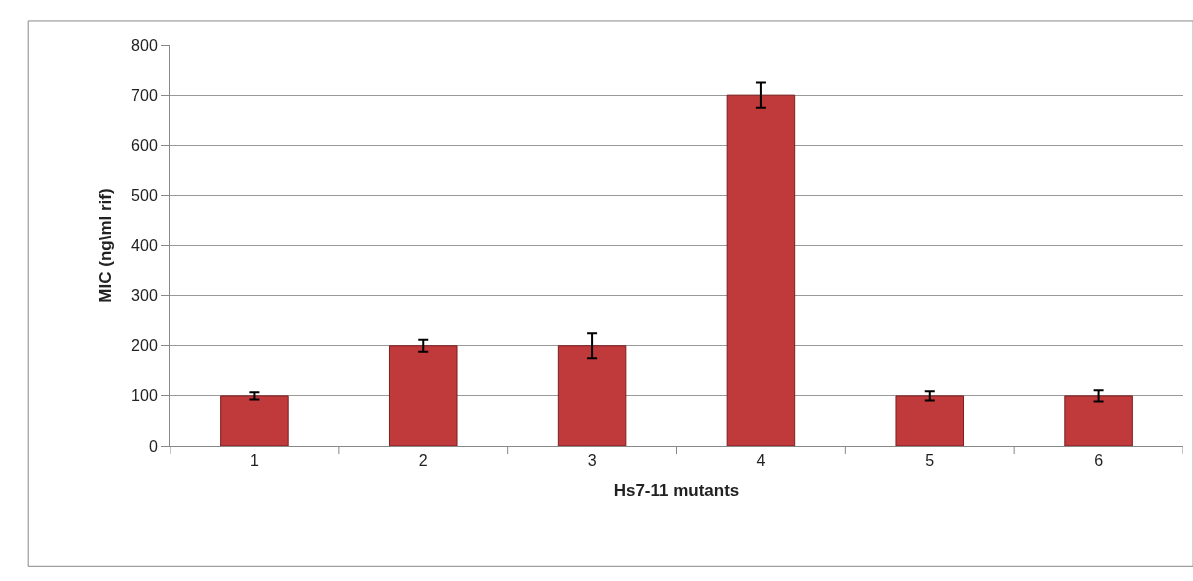 The width and height of the screenshot is (1193, 581). What do you see at coordinates (1099, 461) in the screenshot?
I see `x-tick-label: 6` at bounding box center [1099, 461].